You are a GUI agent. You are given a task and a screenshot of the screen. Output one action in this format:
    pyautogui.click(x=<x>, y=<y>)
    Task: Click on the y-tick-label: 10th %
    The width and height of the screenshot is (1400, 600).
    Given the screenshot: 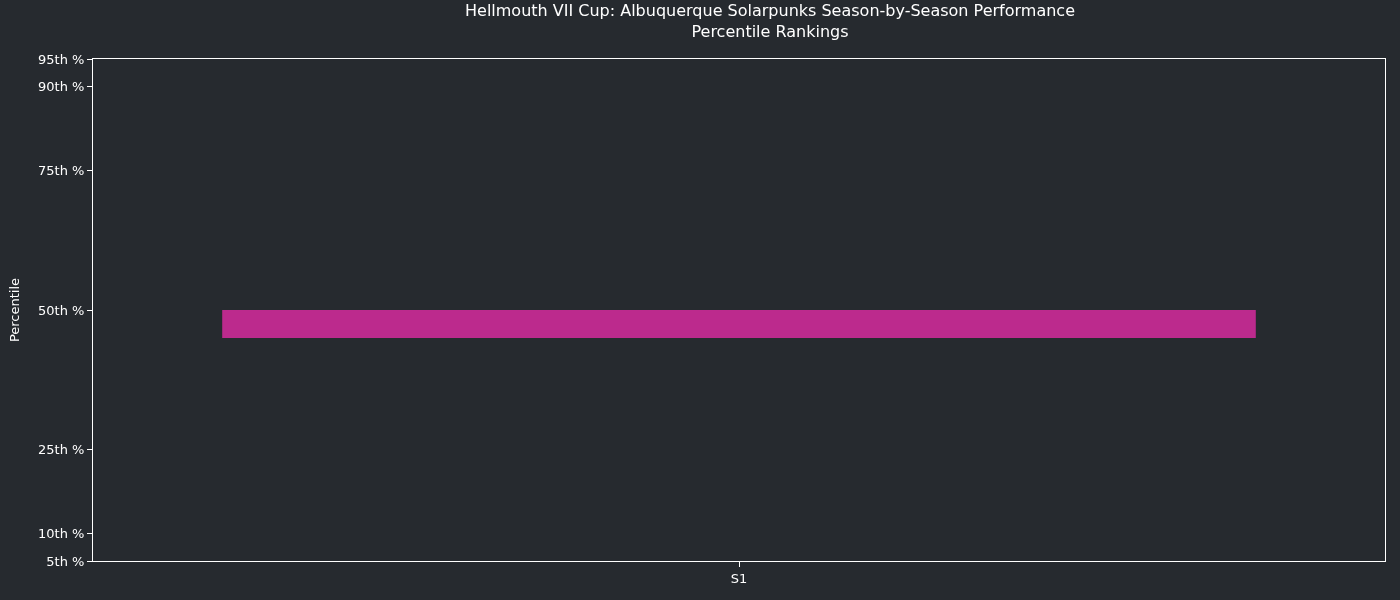 What is the action you would take?
    pyautogui.click(x=61, y=533)
    